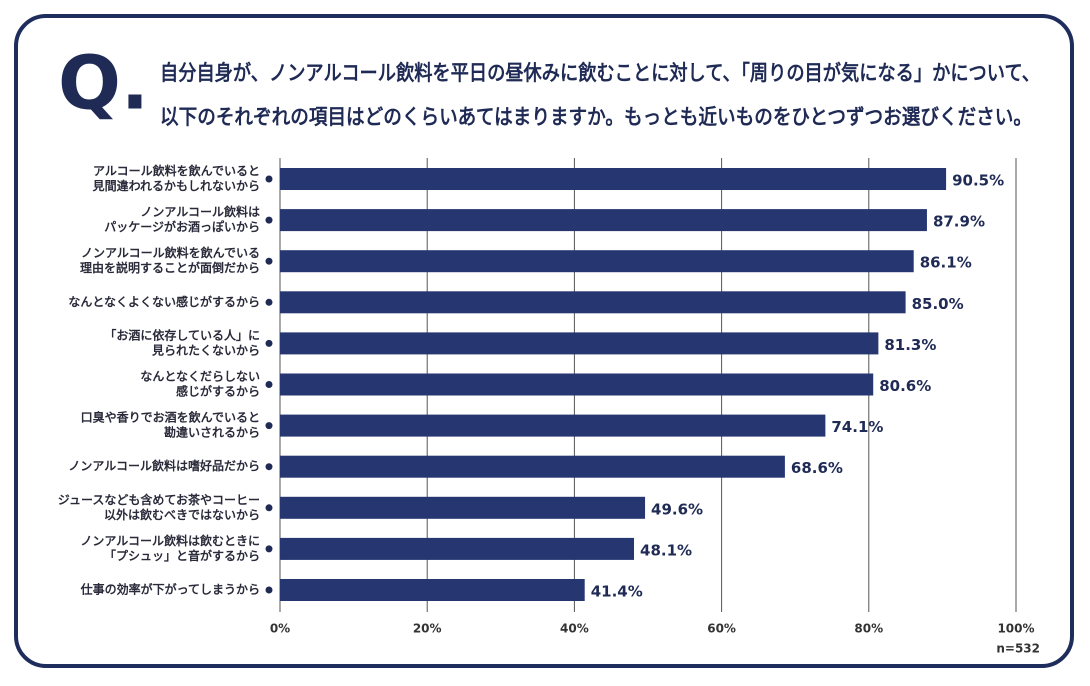 The width and height of the screenshot is (1090, 686). Describe the element at coordinates (200, 377) in the screenshot. I see `y-tick-label: なんとなくだらしない` at that location.